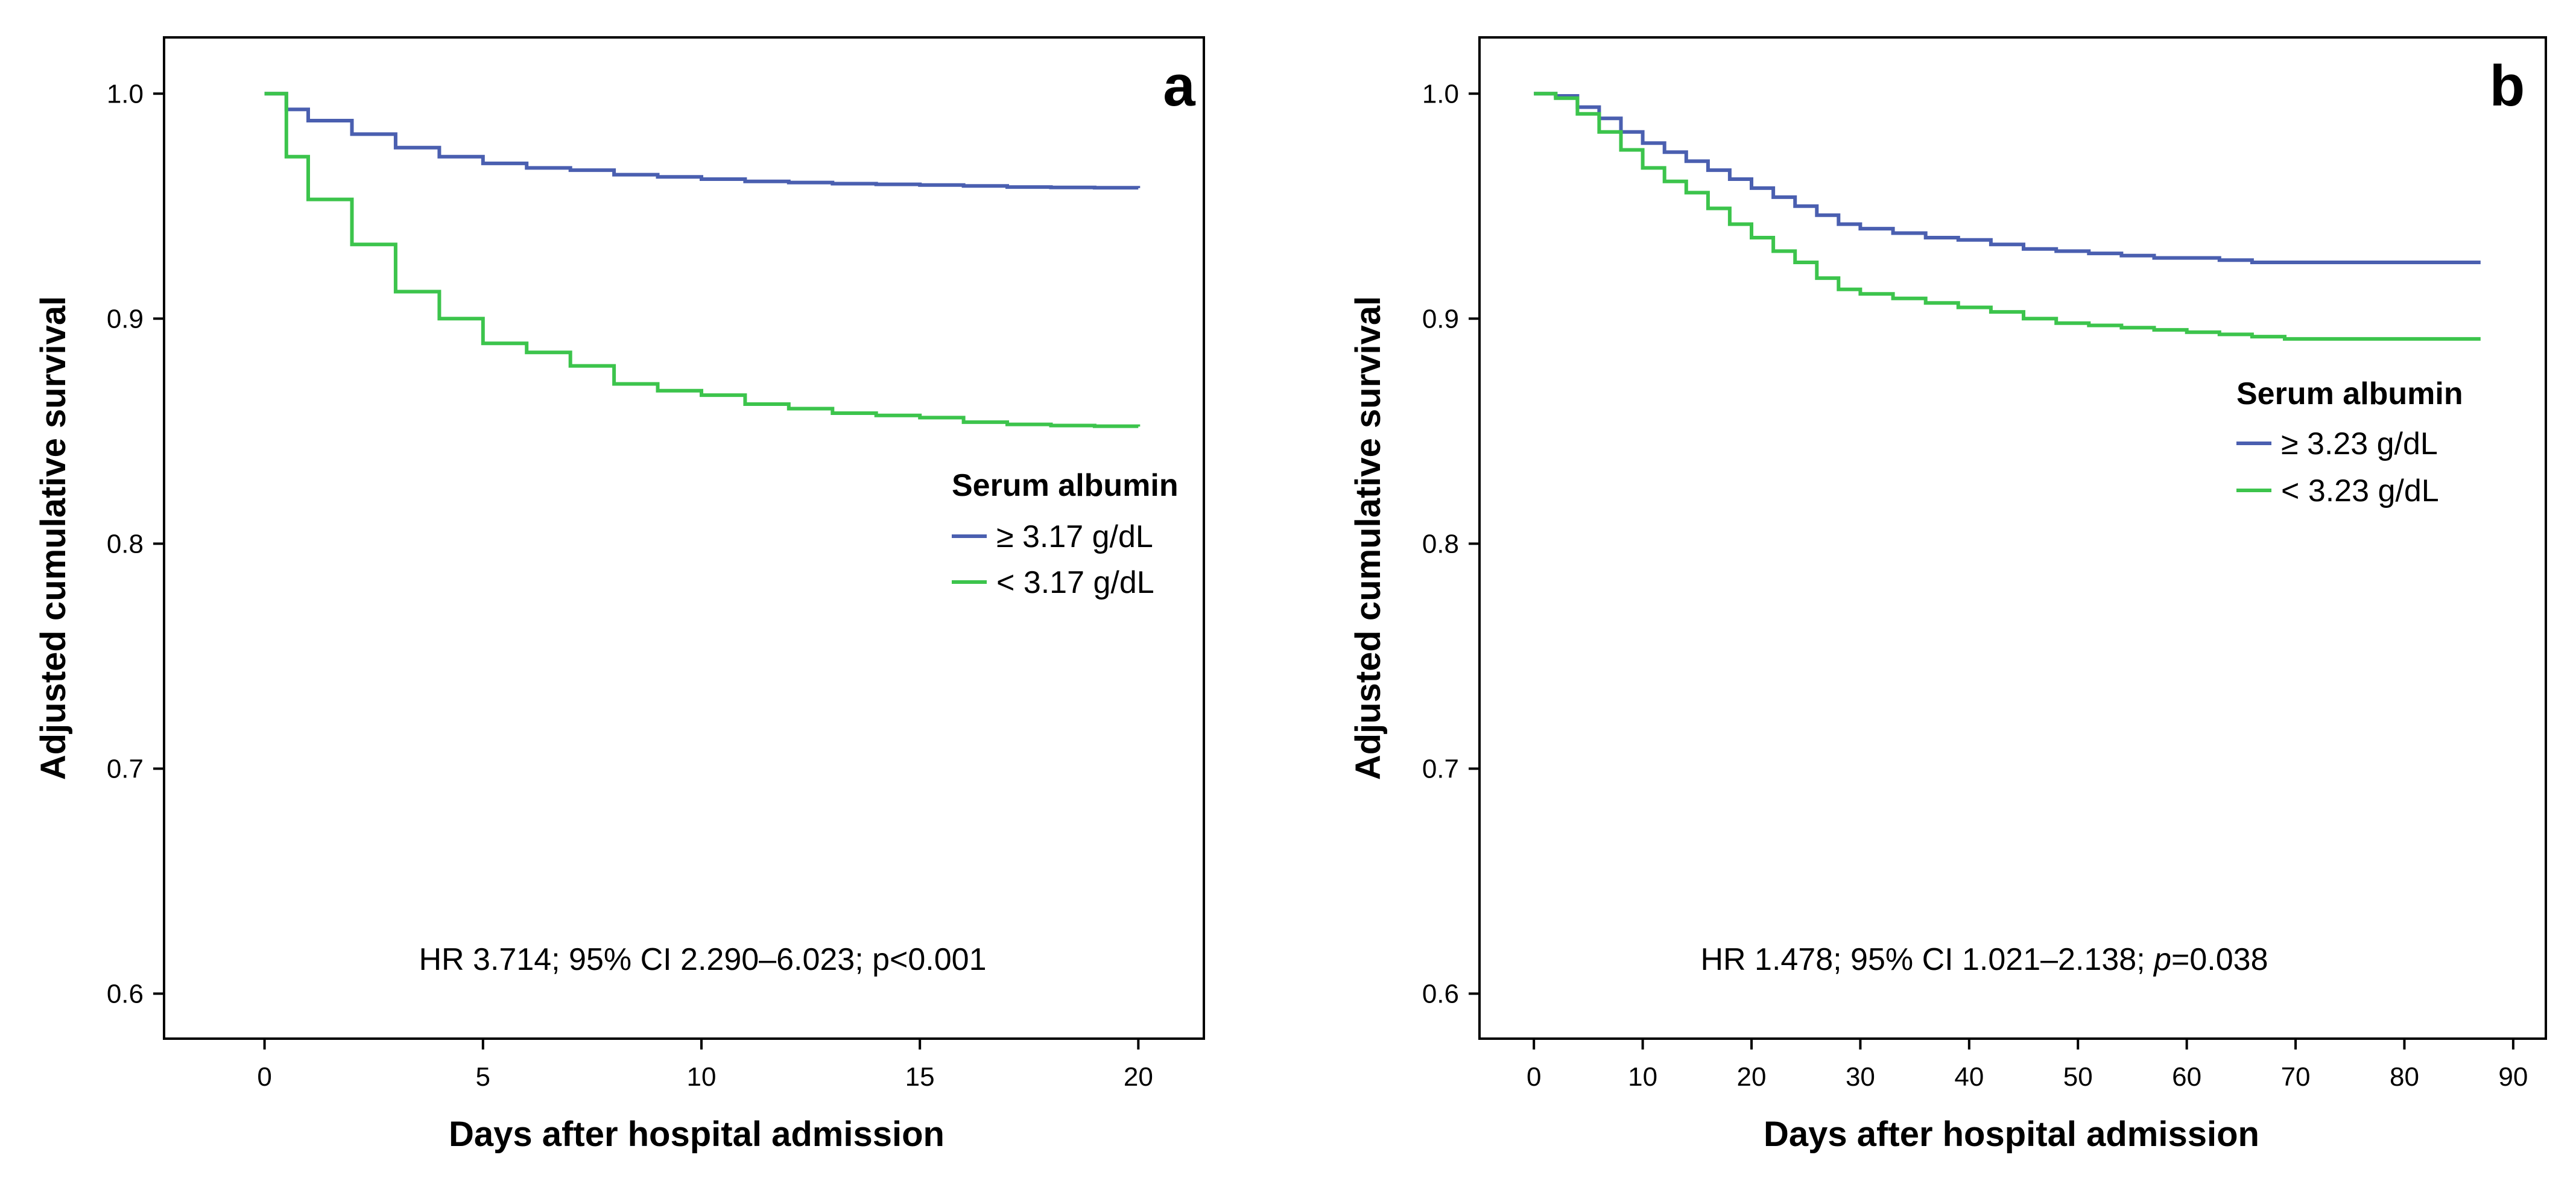 The image size is (2576, 1181). I want to click on panel-b-y-tick-label: 0.6, so click(1440, 993).